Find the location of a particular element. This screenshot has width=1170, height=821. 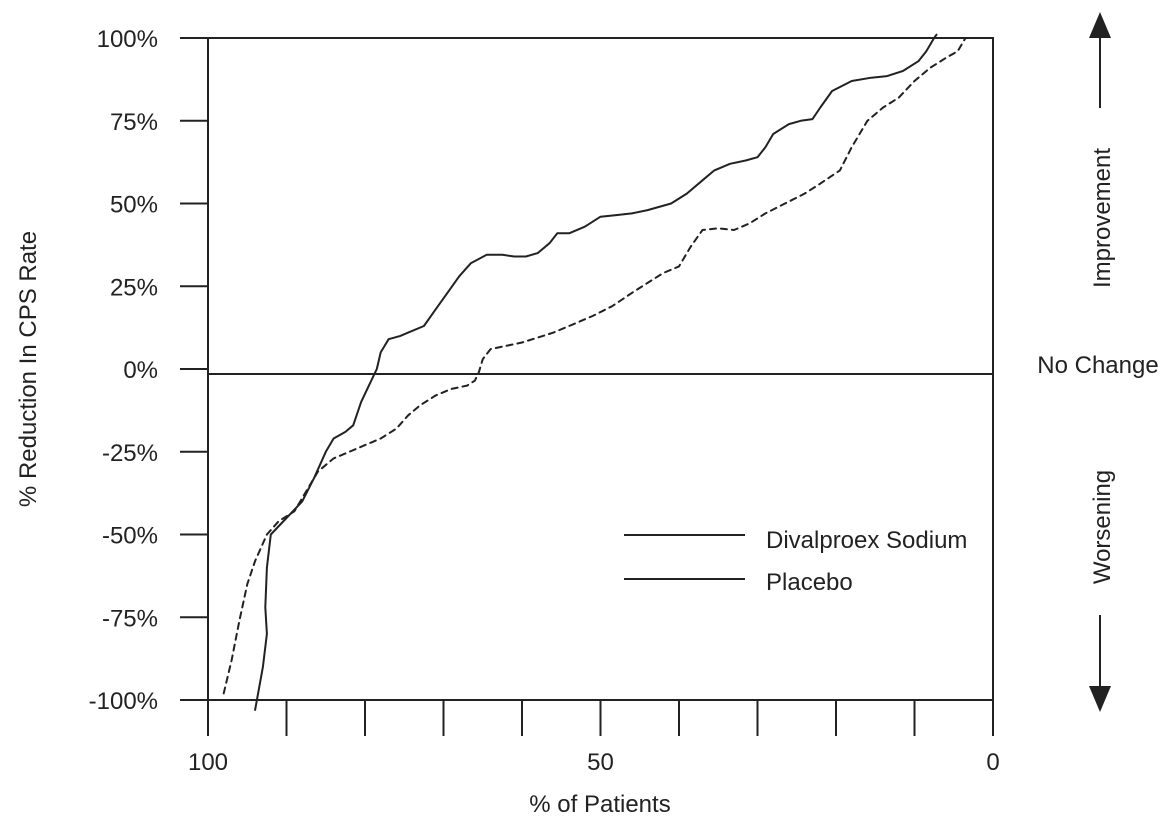

legend-label-divalproex: Divalproex Sodium is located at coordinates (866, 540).